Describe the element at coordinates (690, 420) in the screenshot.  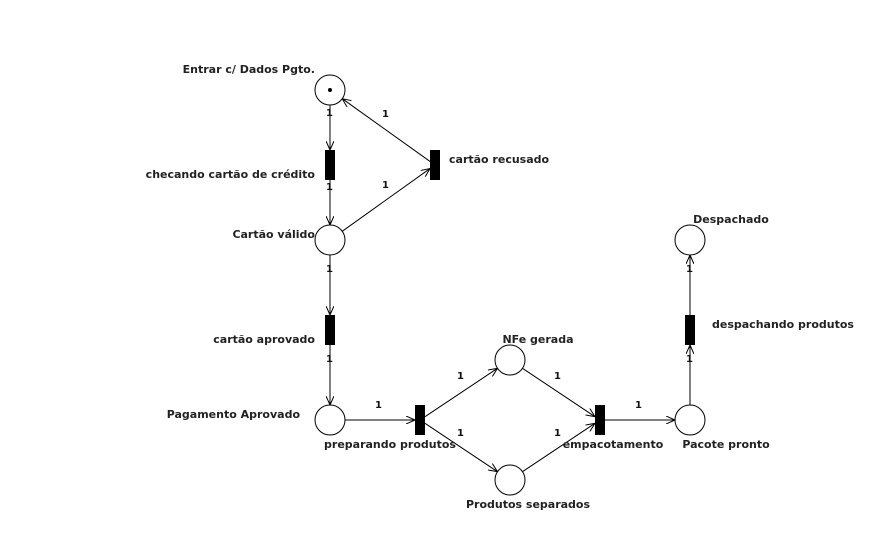
I see `place-pronto` at that location.